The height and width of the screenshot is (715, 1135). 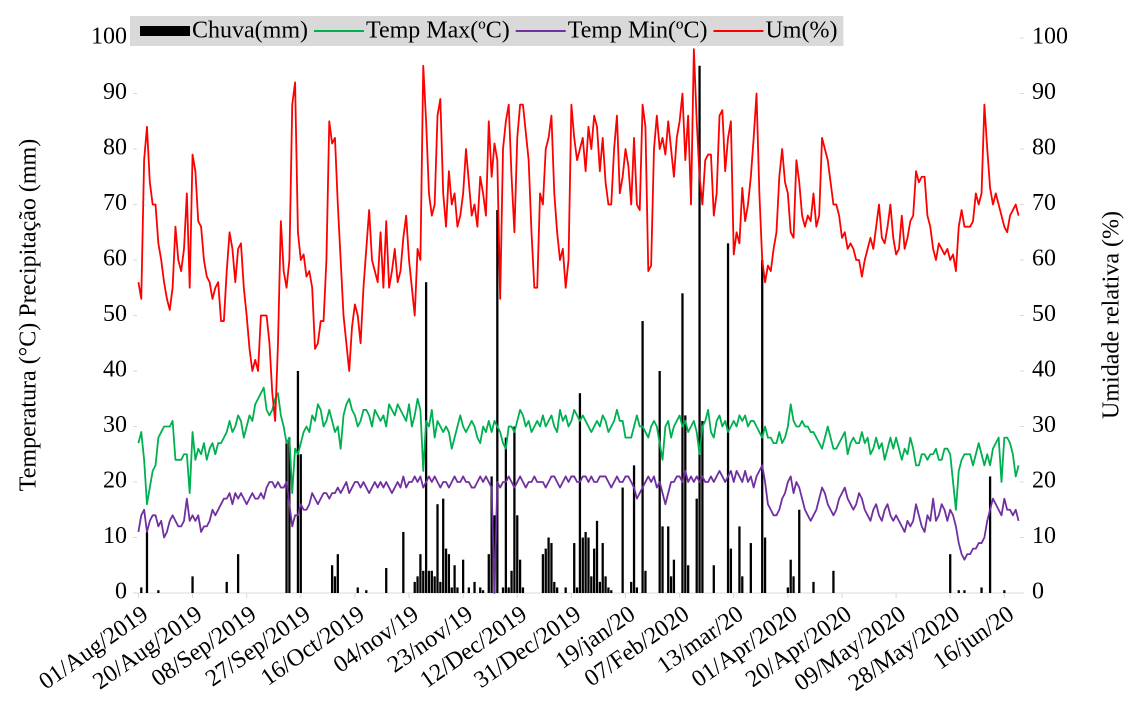 I want to click on y-tick-label: 80, so click(x=115, y=148).